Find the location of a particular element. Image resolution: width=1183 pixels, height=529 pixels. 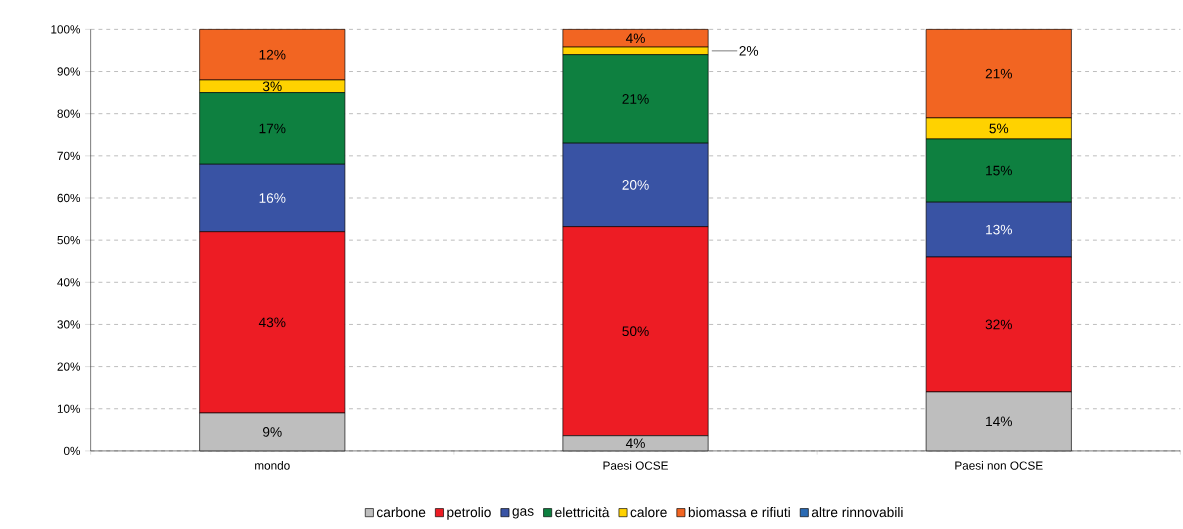

data-label: 12% is located at coordinates (272, 54).